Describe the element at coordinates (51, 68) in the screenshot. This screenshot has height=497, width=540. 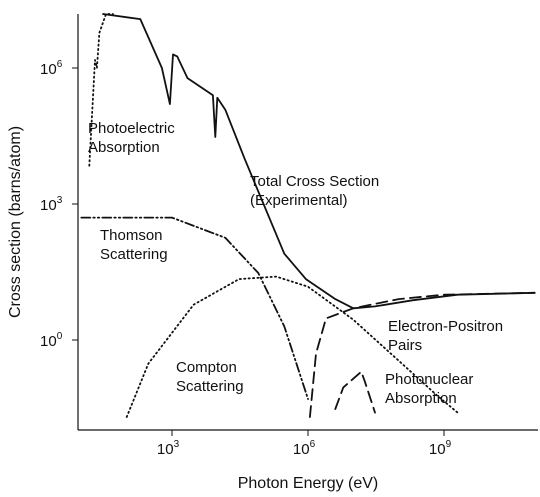
I see `y-tick-label: 10⁶` at that location.